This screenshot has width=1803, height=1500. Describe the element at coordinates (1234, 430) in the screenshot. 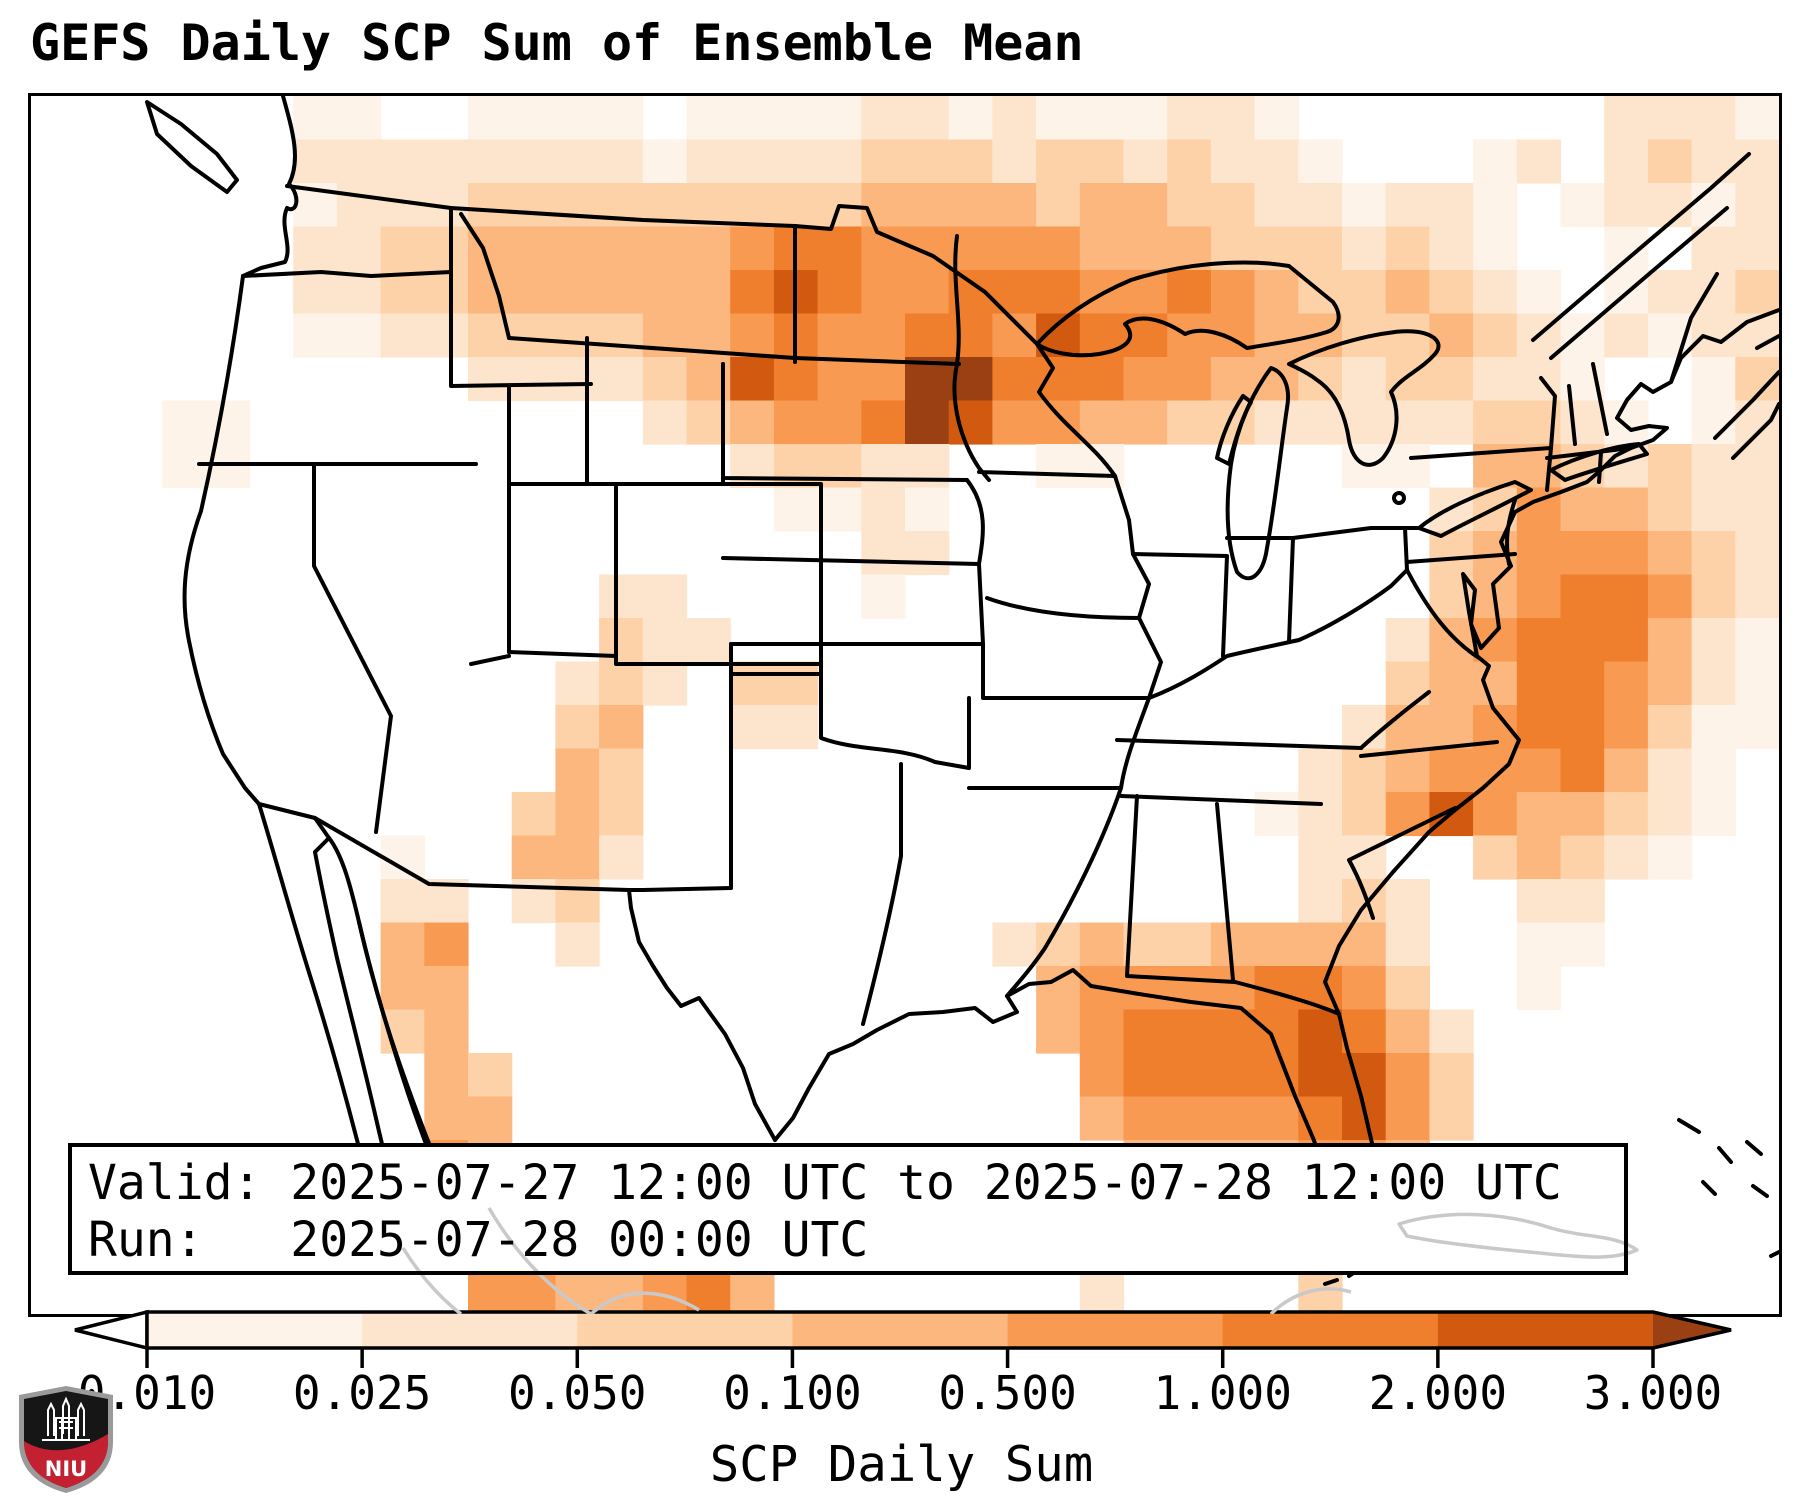

I see `green-bay` at that location.